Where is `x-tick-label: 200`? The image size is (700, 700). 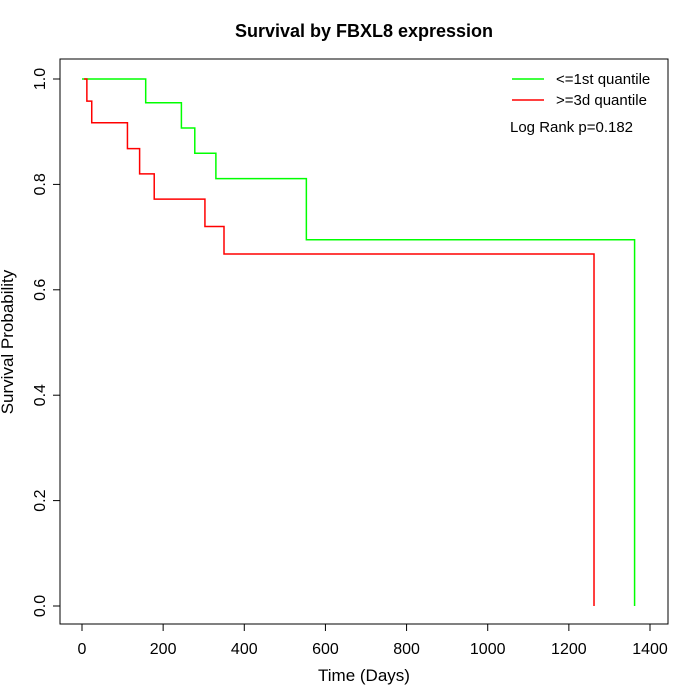 x-tick-label: 200 is located at coordinates (163, 649).